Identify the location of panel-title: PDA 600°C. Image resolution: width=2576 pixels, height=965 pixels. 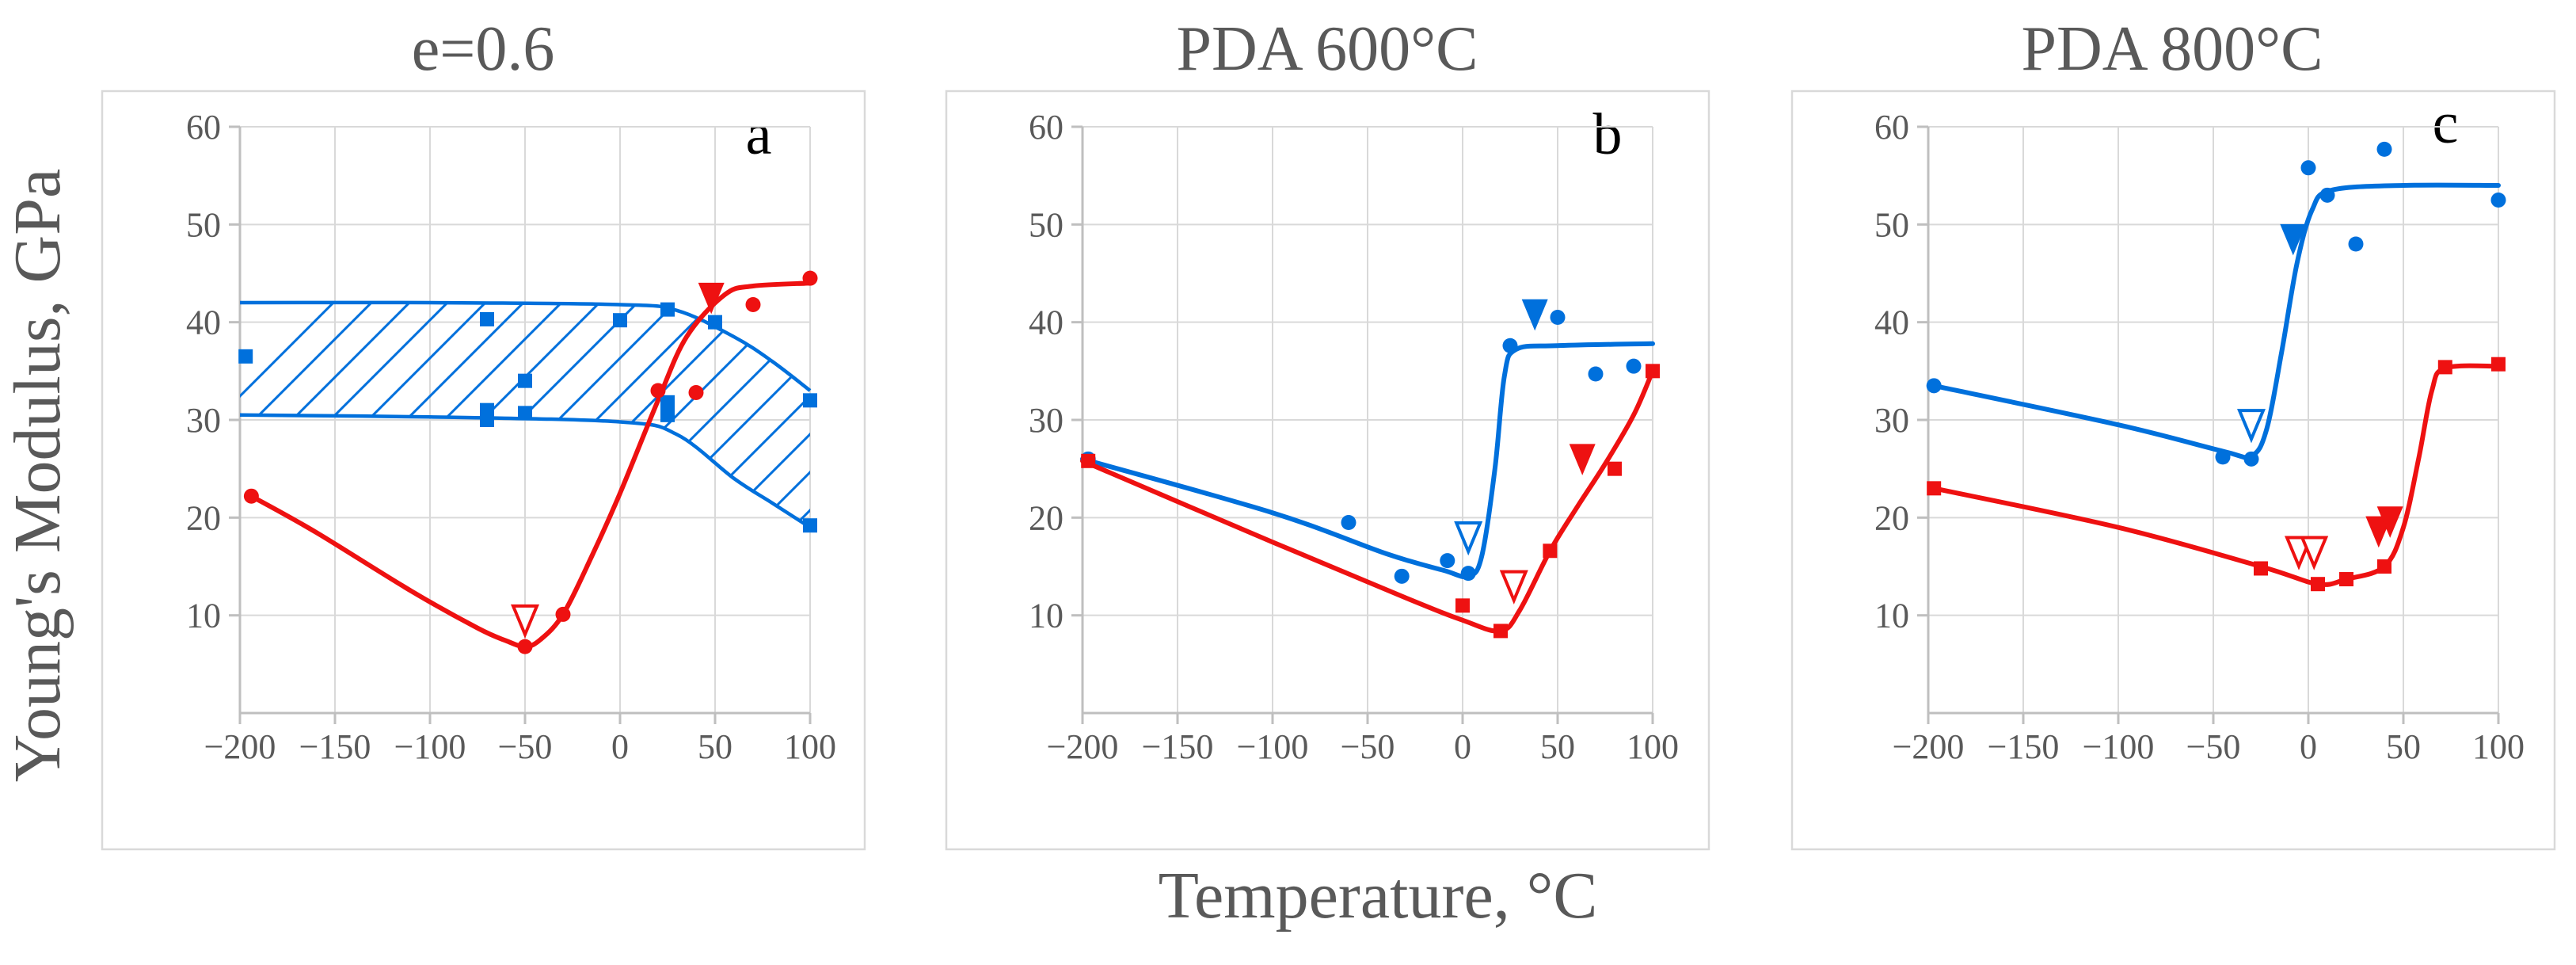
(1327, 49).